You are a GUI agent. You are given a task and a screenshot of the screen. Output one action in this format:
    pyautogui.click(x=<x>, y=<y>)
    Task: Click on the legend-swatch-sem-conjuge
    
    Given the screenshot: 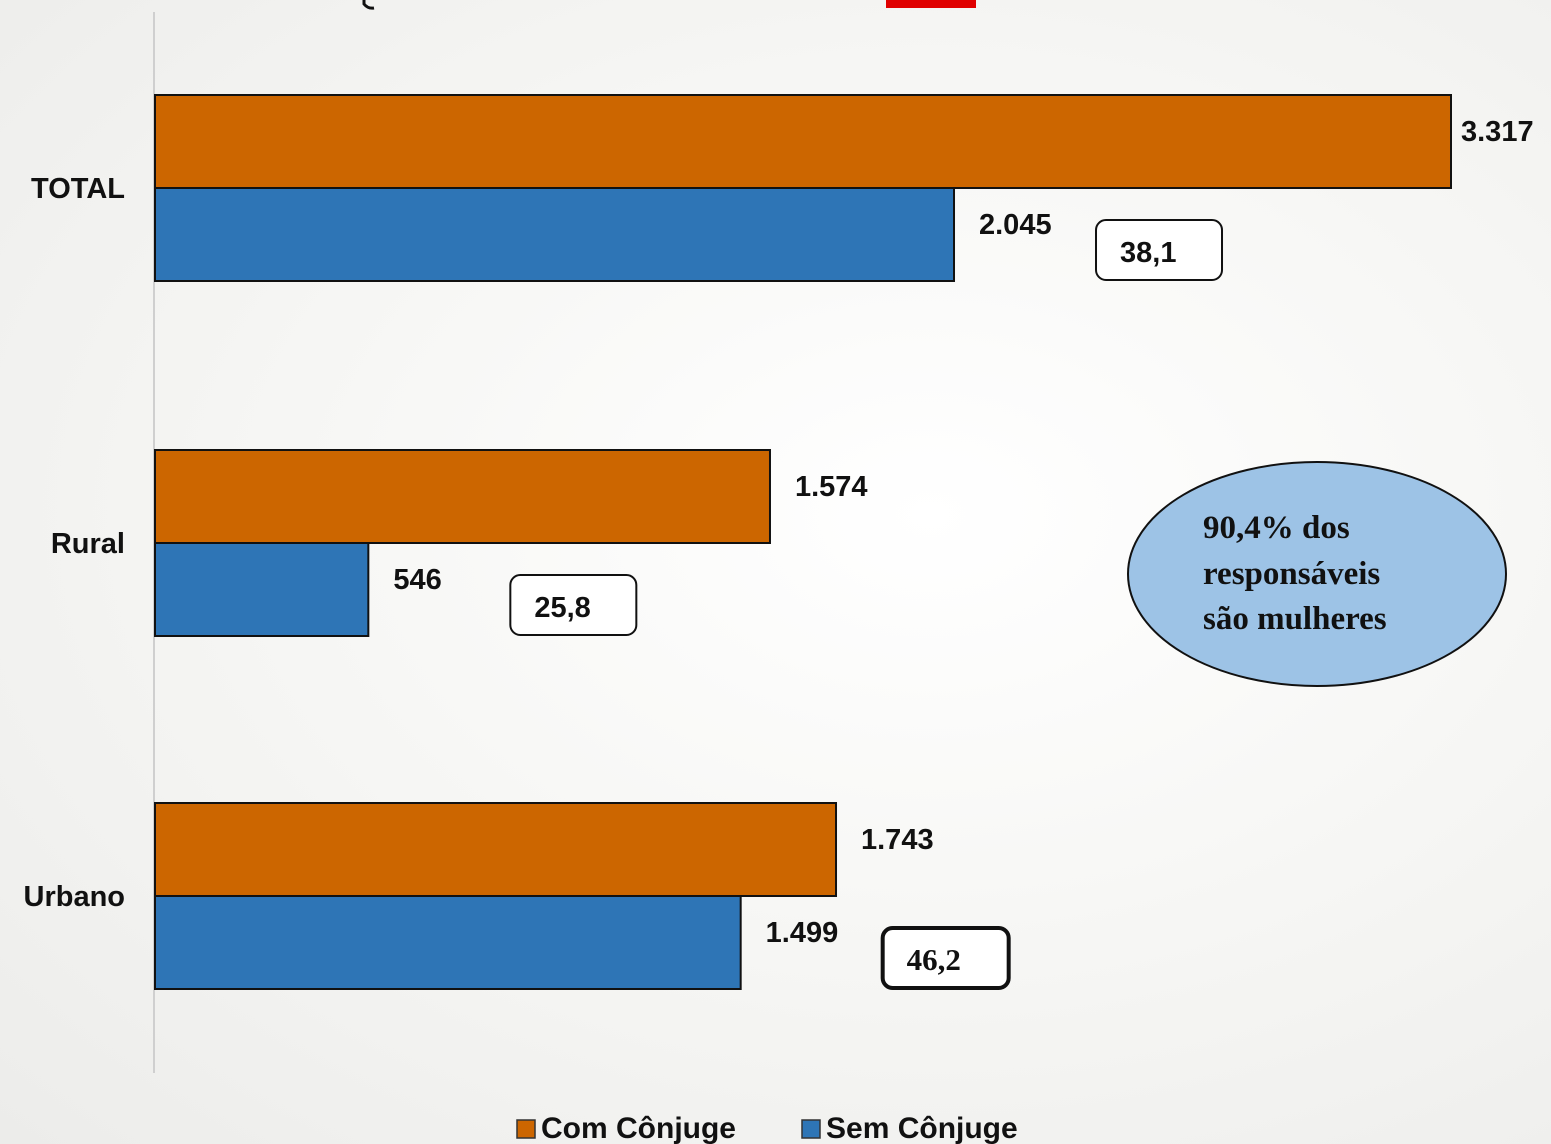 What is the action you would take?
    pyautogui.click(x=811, y=1129)
    